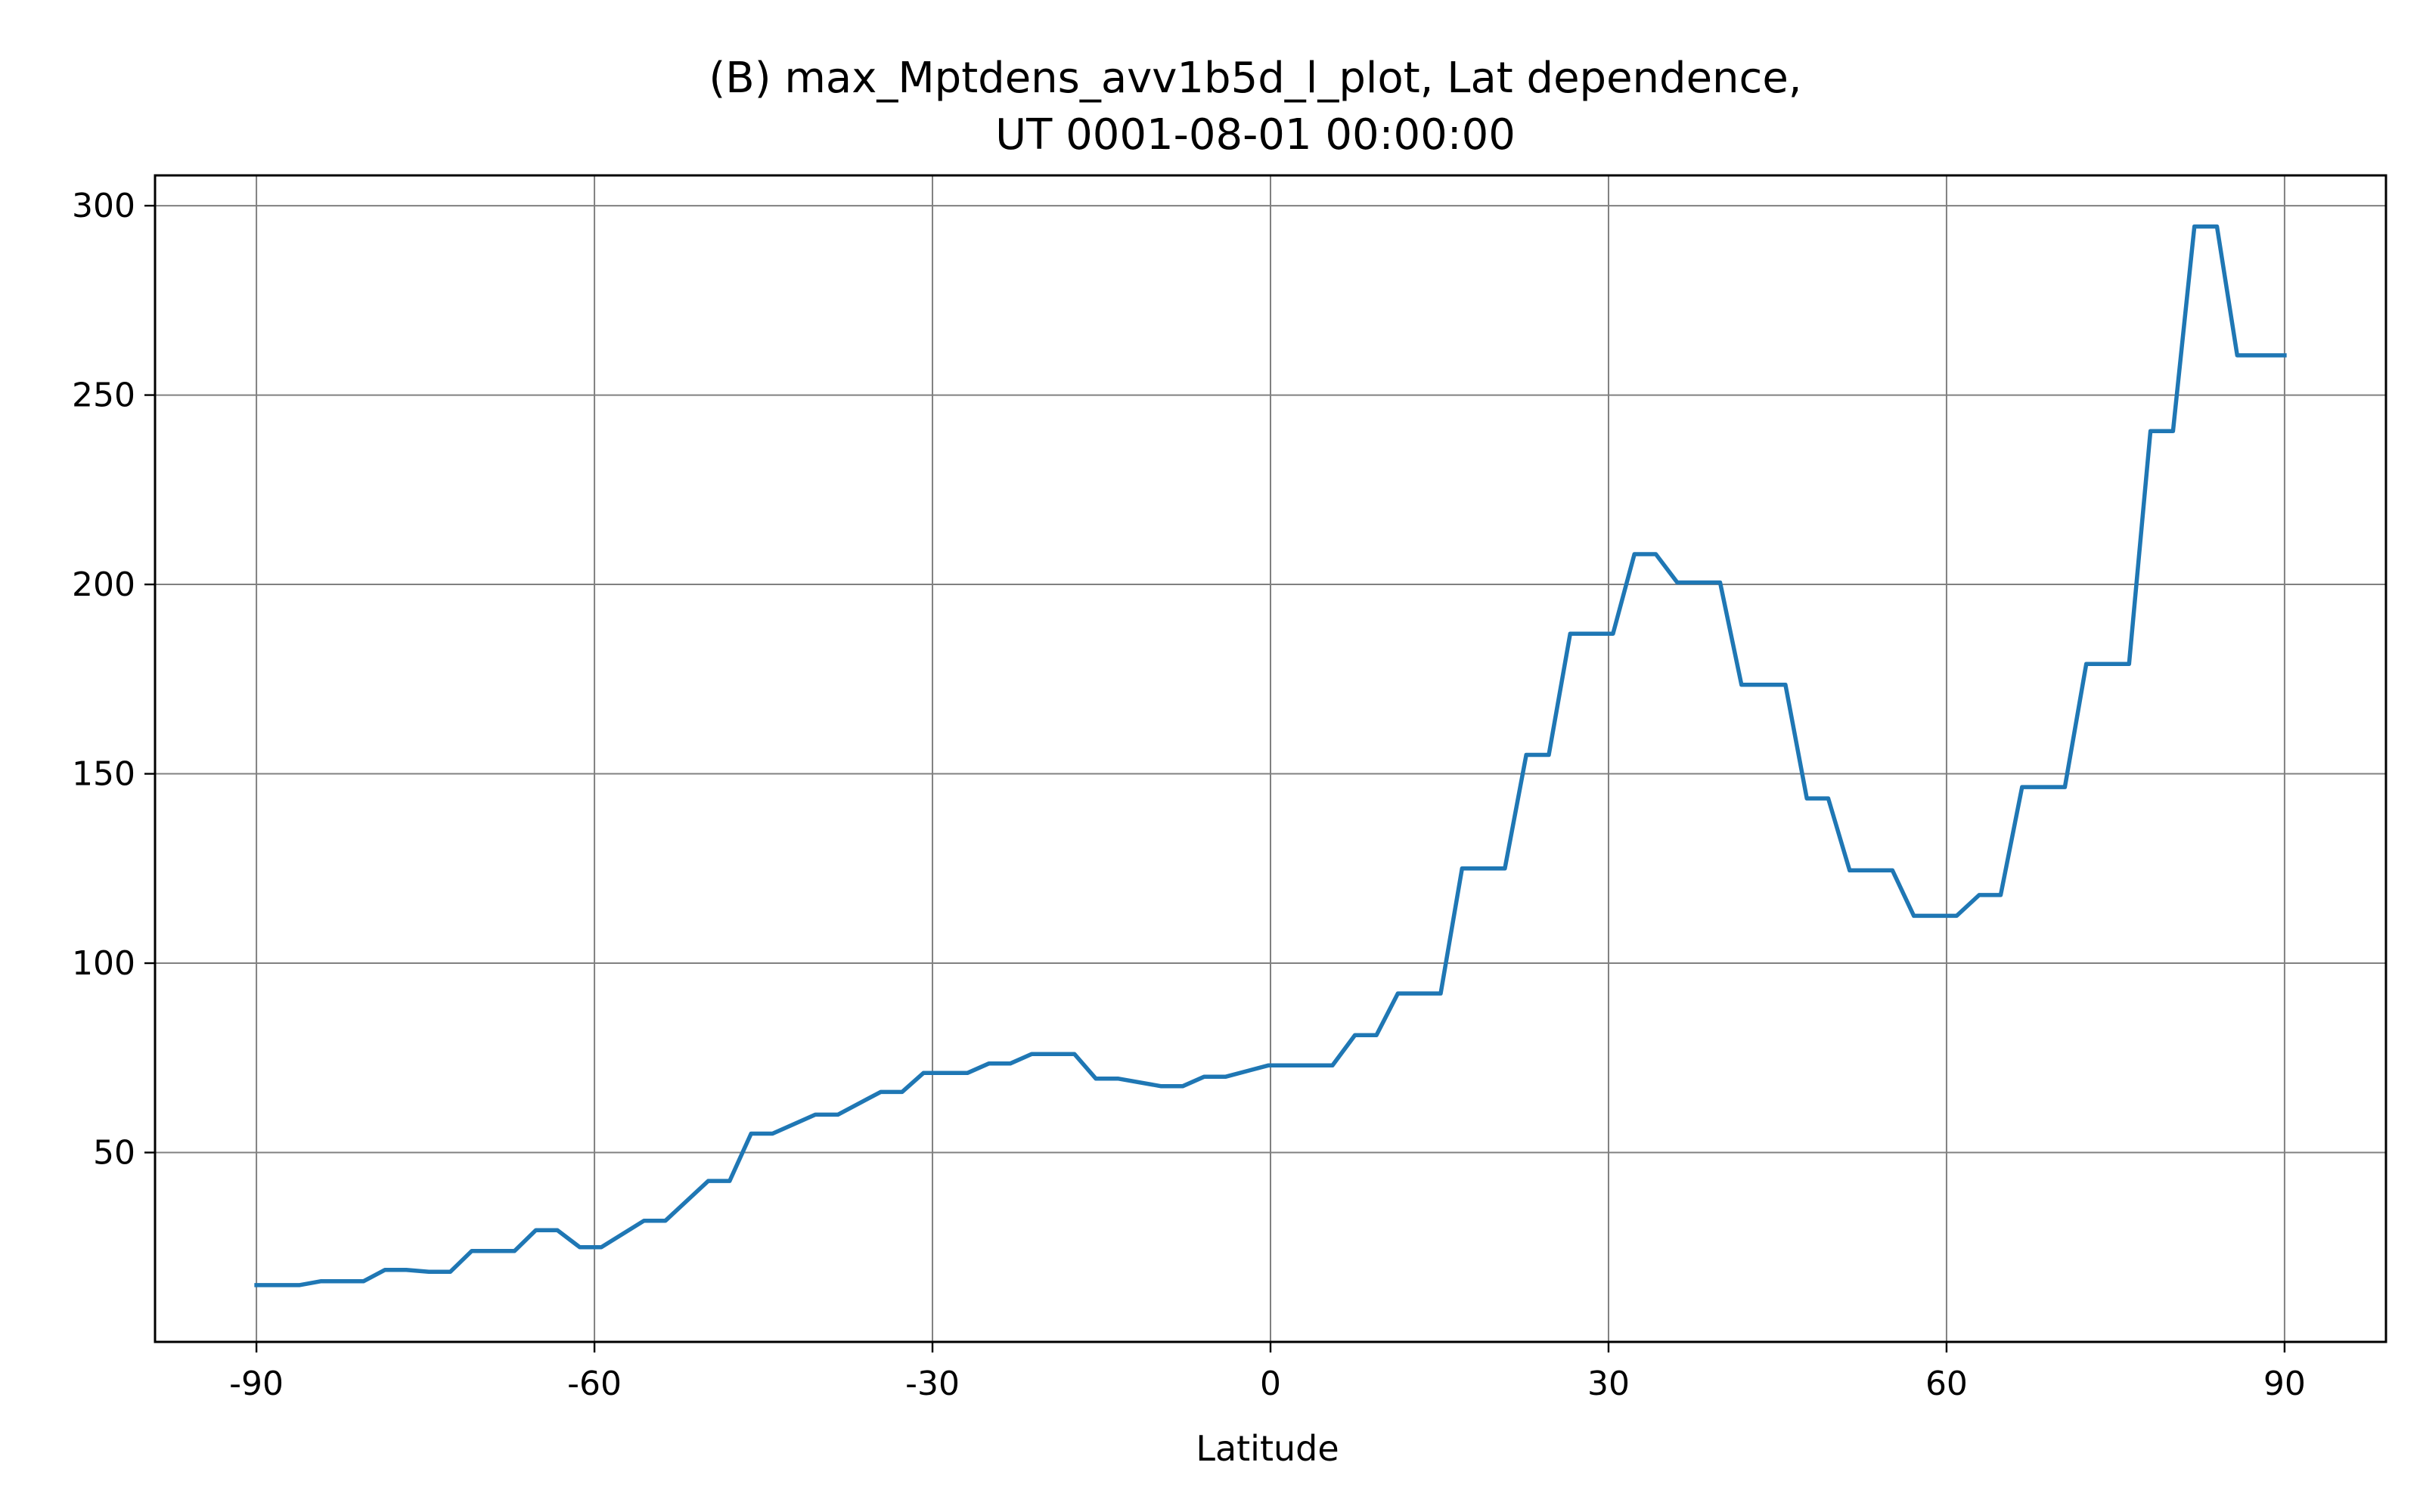 This screenshot has height=1512, width=2420. I want to click on x-axis-label: Latitude, so click(1267, 1449).